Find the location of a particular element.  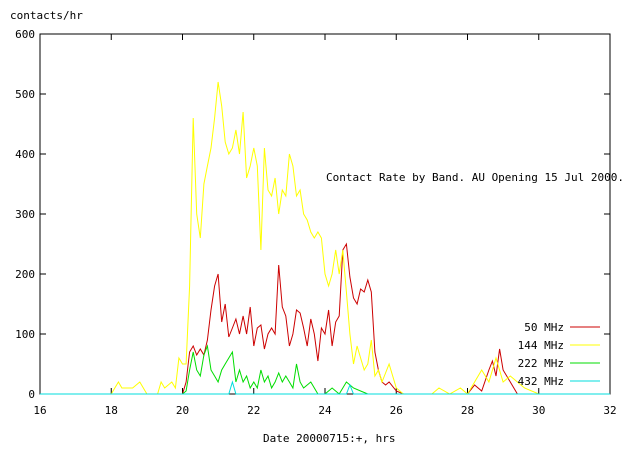

x-tick-label: 32 is located at coordinates (609, 410).